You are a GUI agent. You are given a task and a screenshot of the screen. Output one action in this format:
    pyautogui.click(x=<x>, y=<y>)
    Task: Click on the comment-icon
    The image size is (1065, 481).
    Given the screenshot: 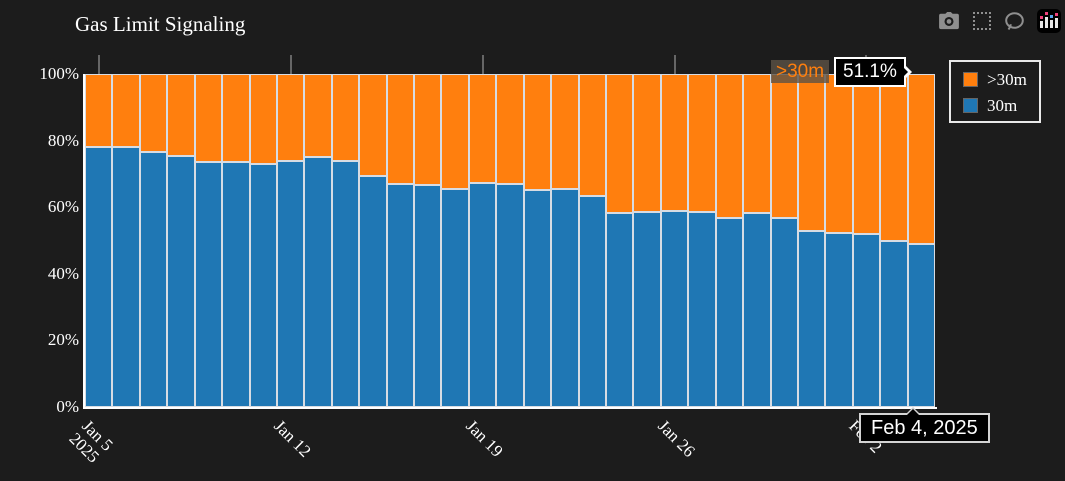 What is the action you would take?
    pyautogui.click(x=1014, y=21)
    